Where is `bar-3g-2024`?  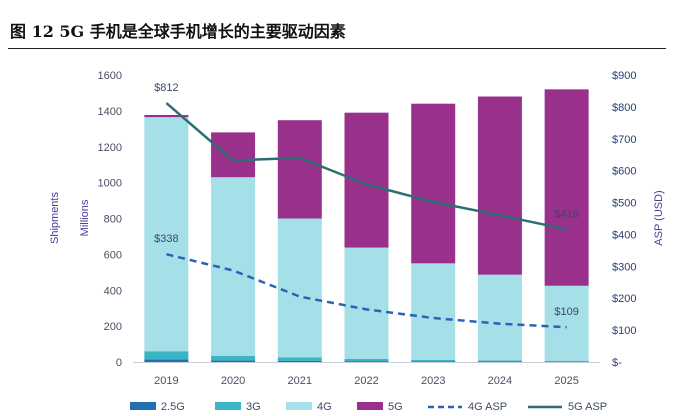 bar-3g-2024 is located at coordinates (499, 361).